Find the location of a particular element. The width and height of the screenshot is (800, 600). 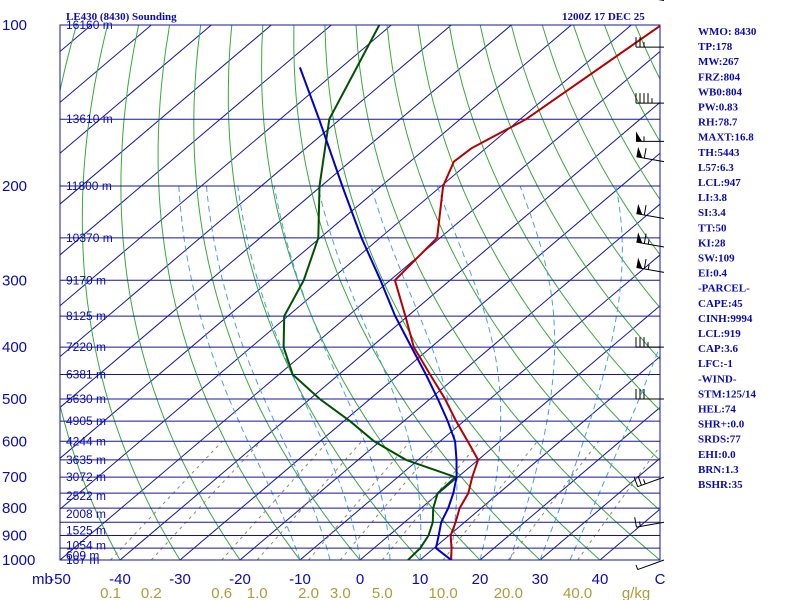

index-item: BRN:1.3 is located at coordinates (718, 470).